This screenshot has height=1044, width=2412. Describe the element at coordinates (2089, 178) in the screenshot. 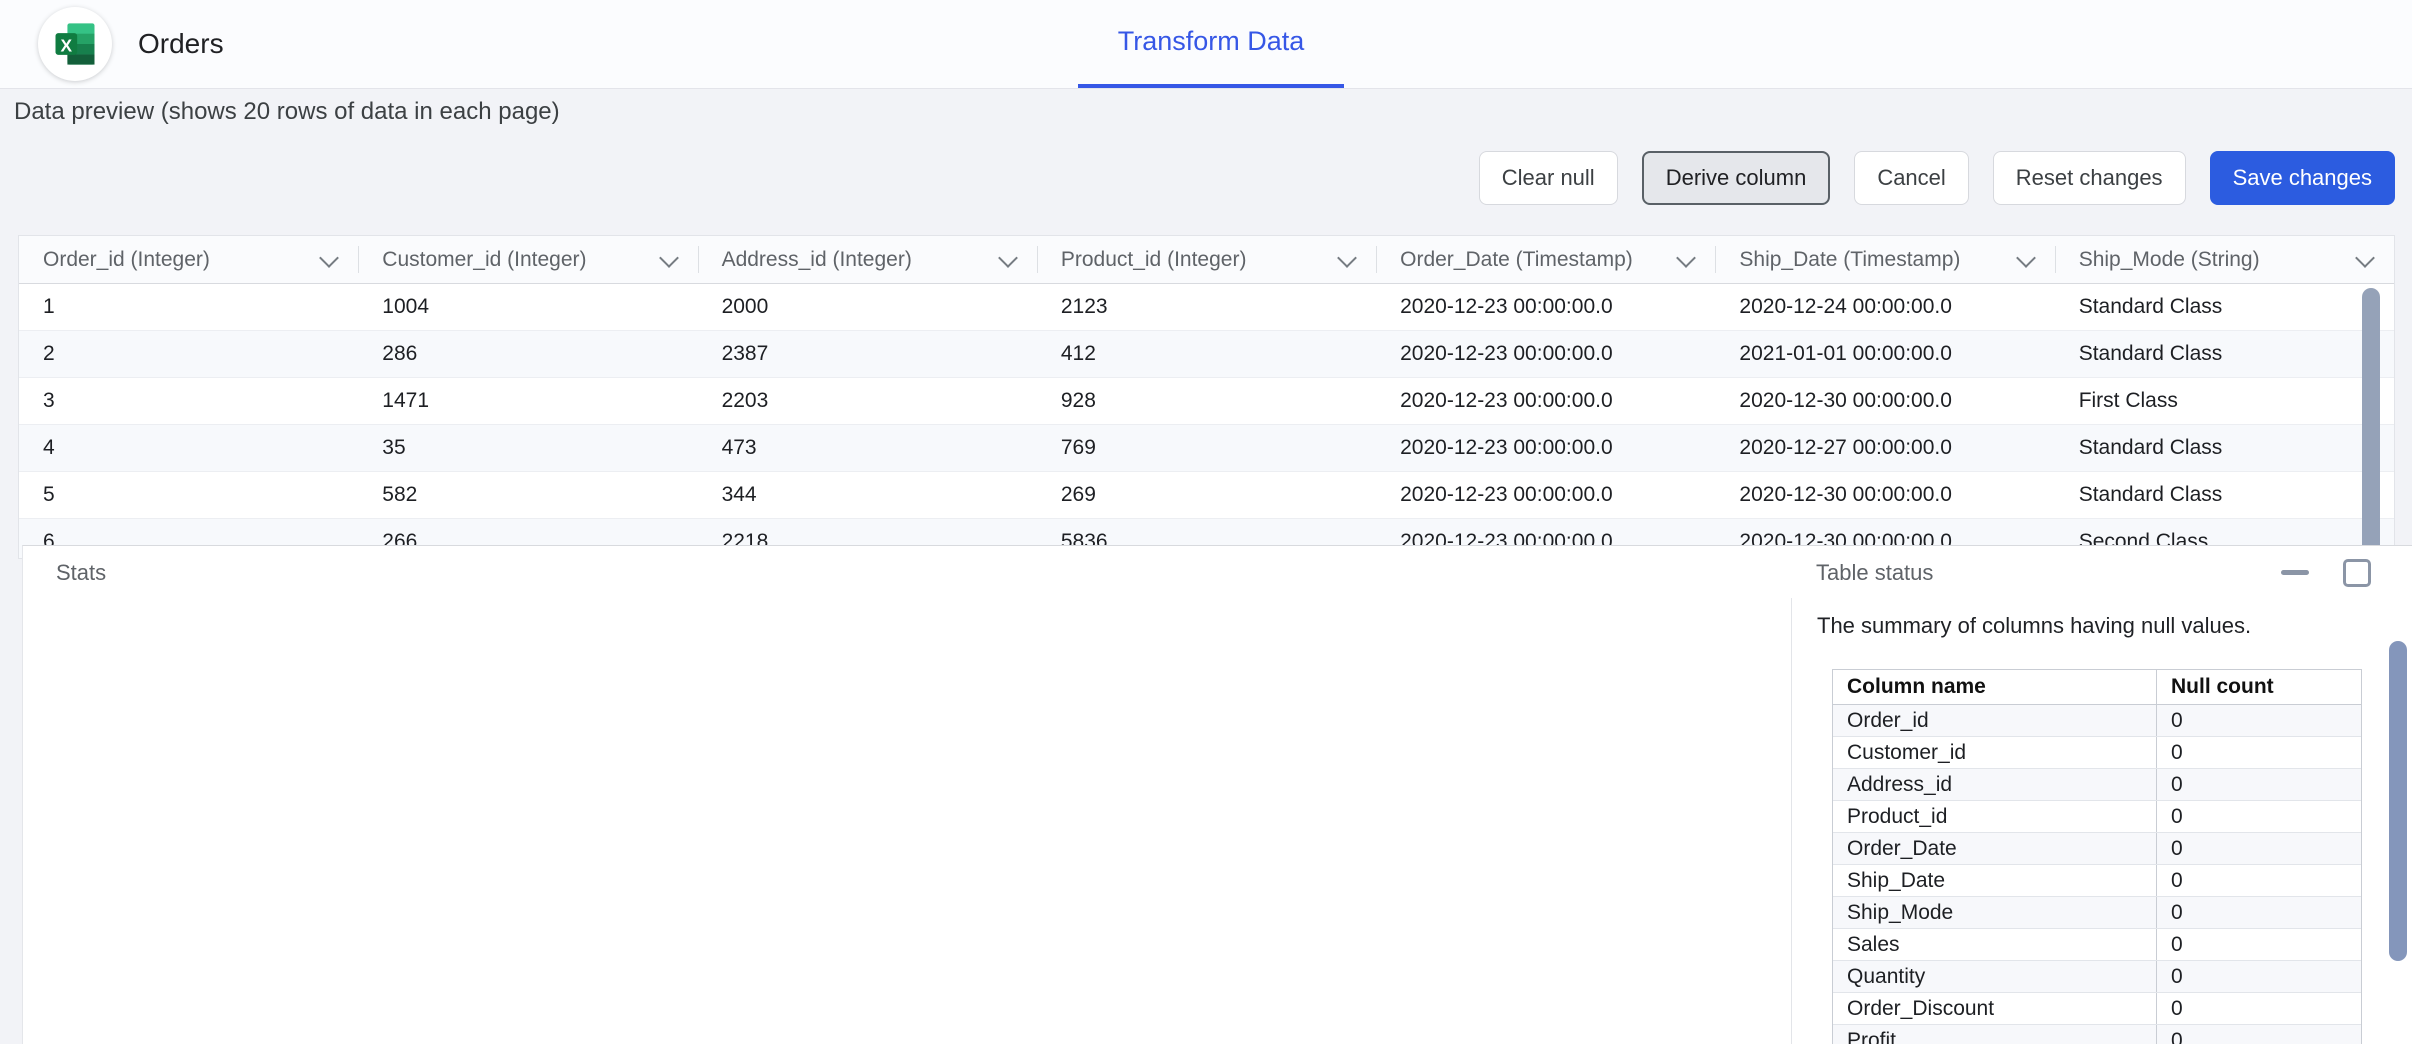

I see `toolbar-button: Reset changes` at that location.